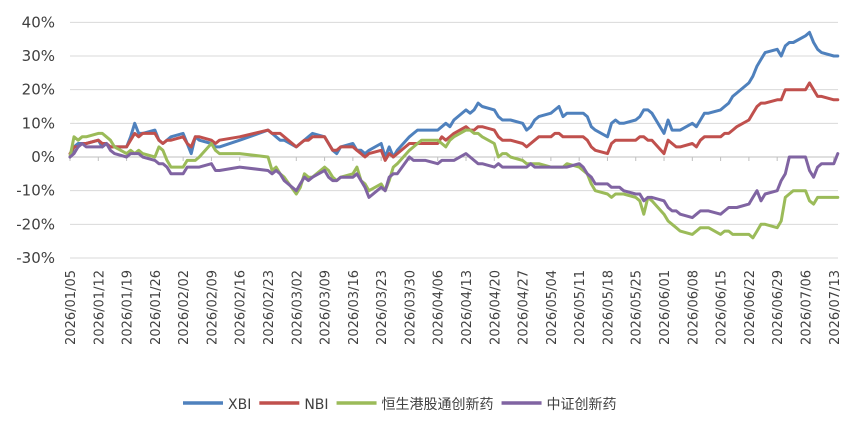 The height and width of the screenshot is (432, 860). I want to click on y-tick-label: 10%, so click(38, 123).